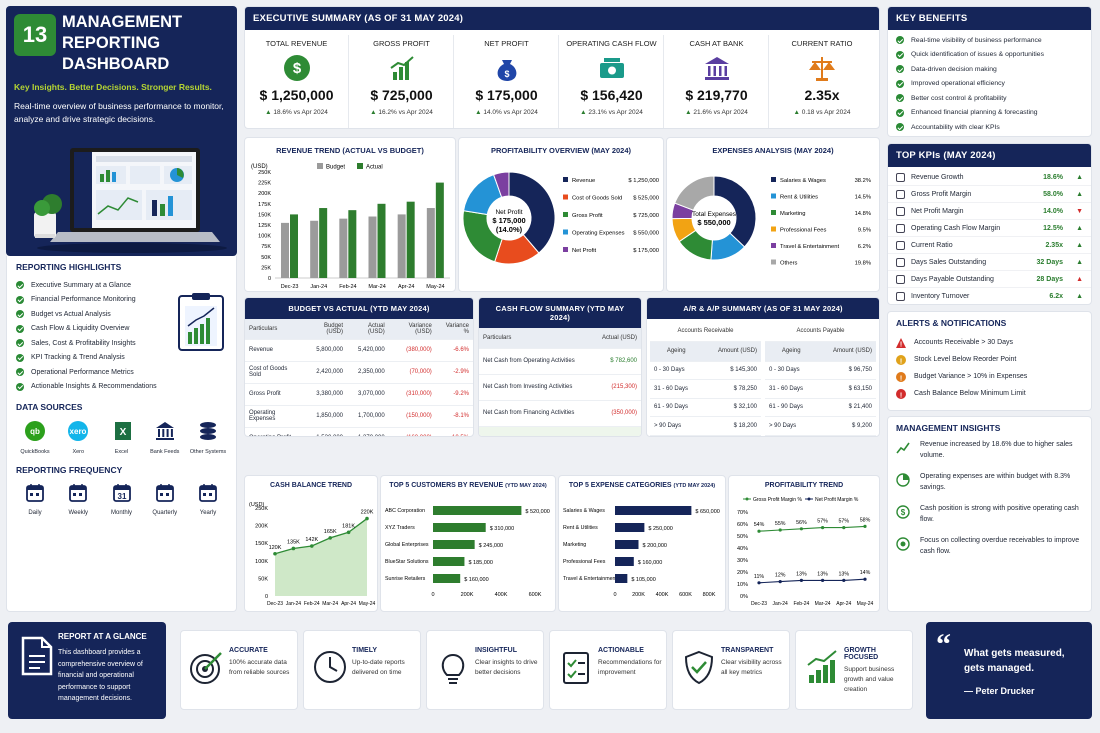 The height and width of the screenshot is (733, 1100). I want to click on table-row: 31 - 60 Days $ 78,250, so click(705, 389).